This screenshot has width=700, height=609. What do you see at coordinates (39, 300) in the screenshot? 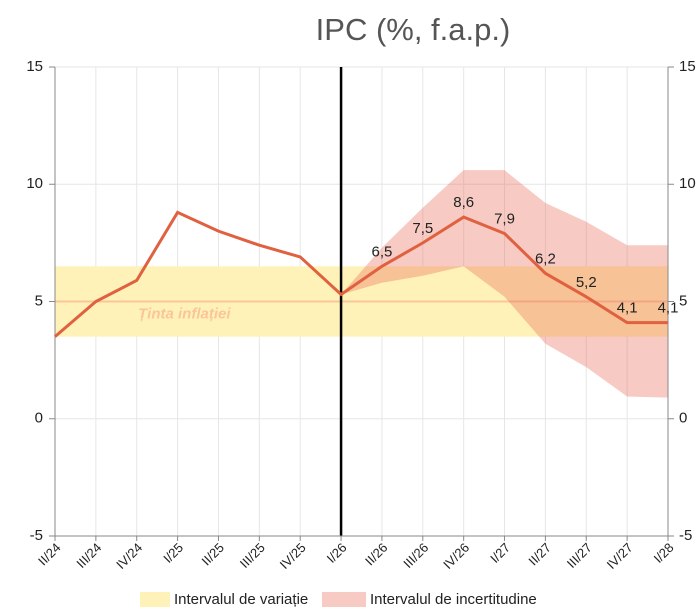
I see `y-tick-label: 5` at bounding box center [39, 300].